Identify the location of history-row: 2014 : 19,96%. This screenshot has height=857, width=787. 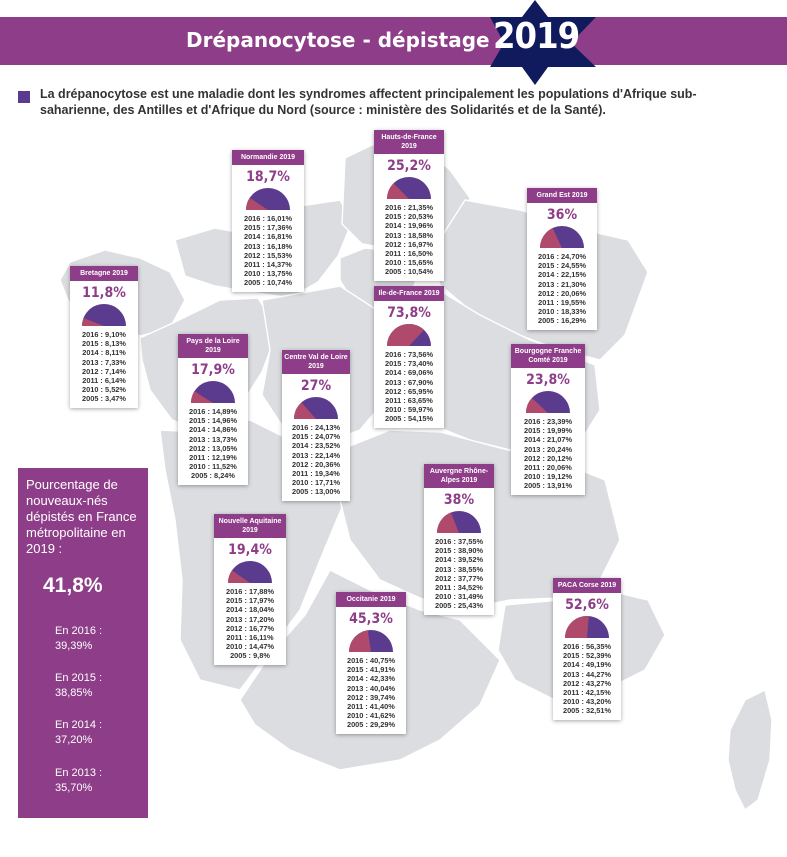
(409, 226).